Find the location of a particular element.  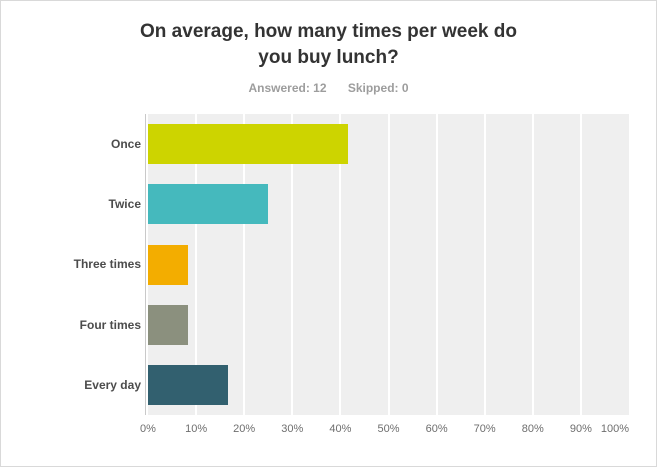

bar-four-times is located at coordinates (168, 324).